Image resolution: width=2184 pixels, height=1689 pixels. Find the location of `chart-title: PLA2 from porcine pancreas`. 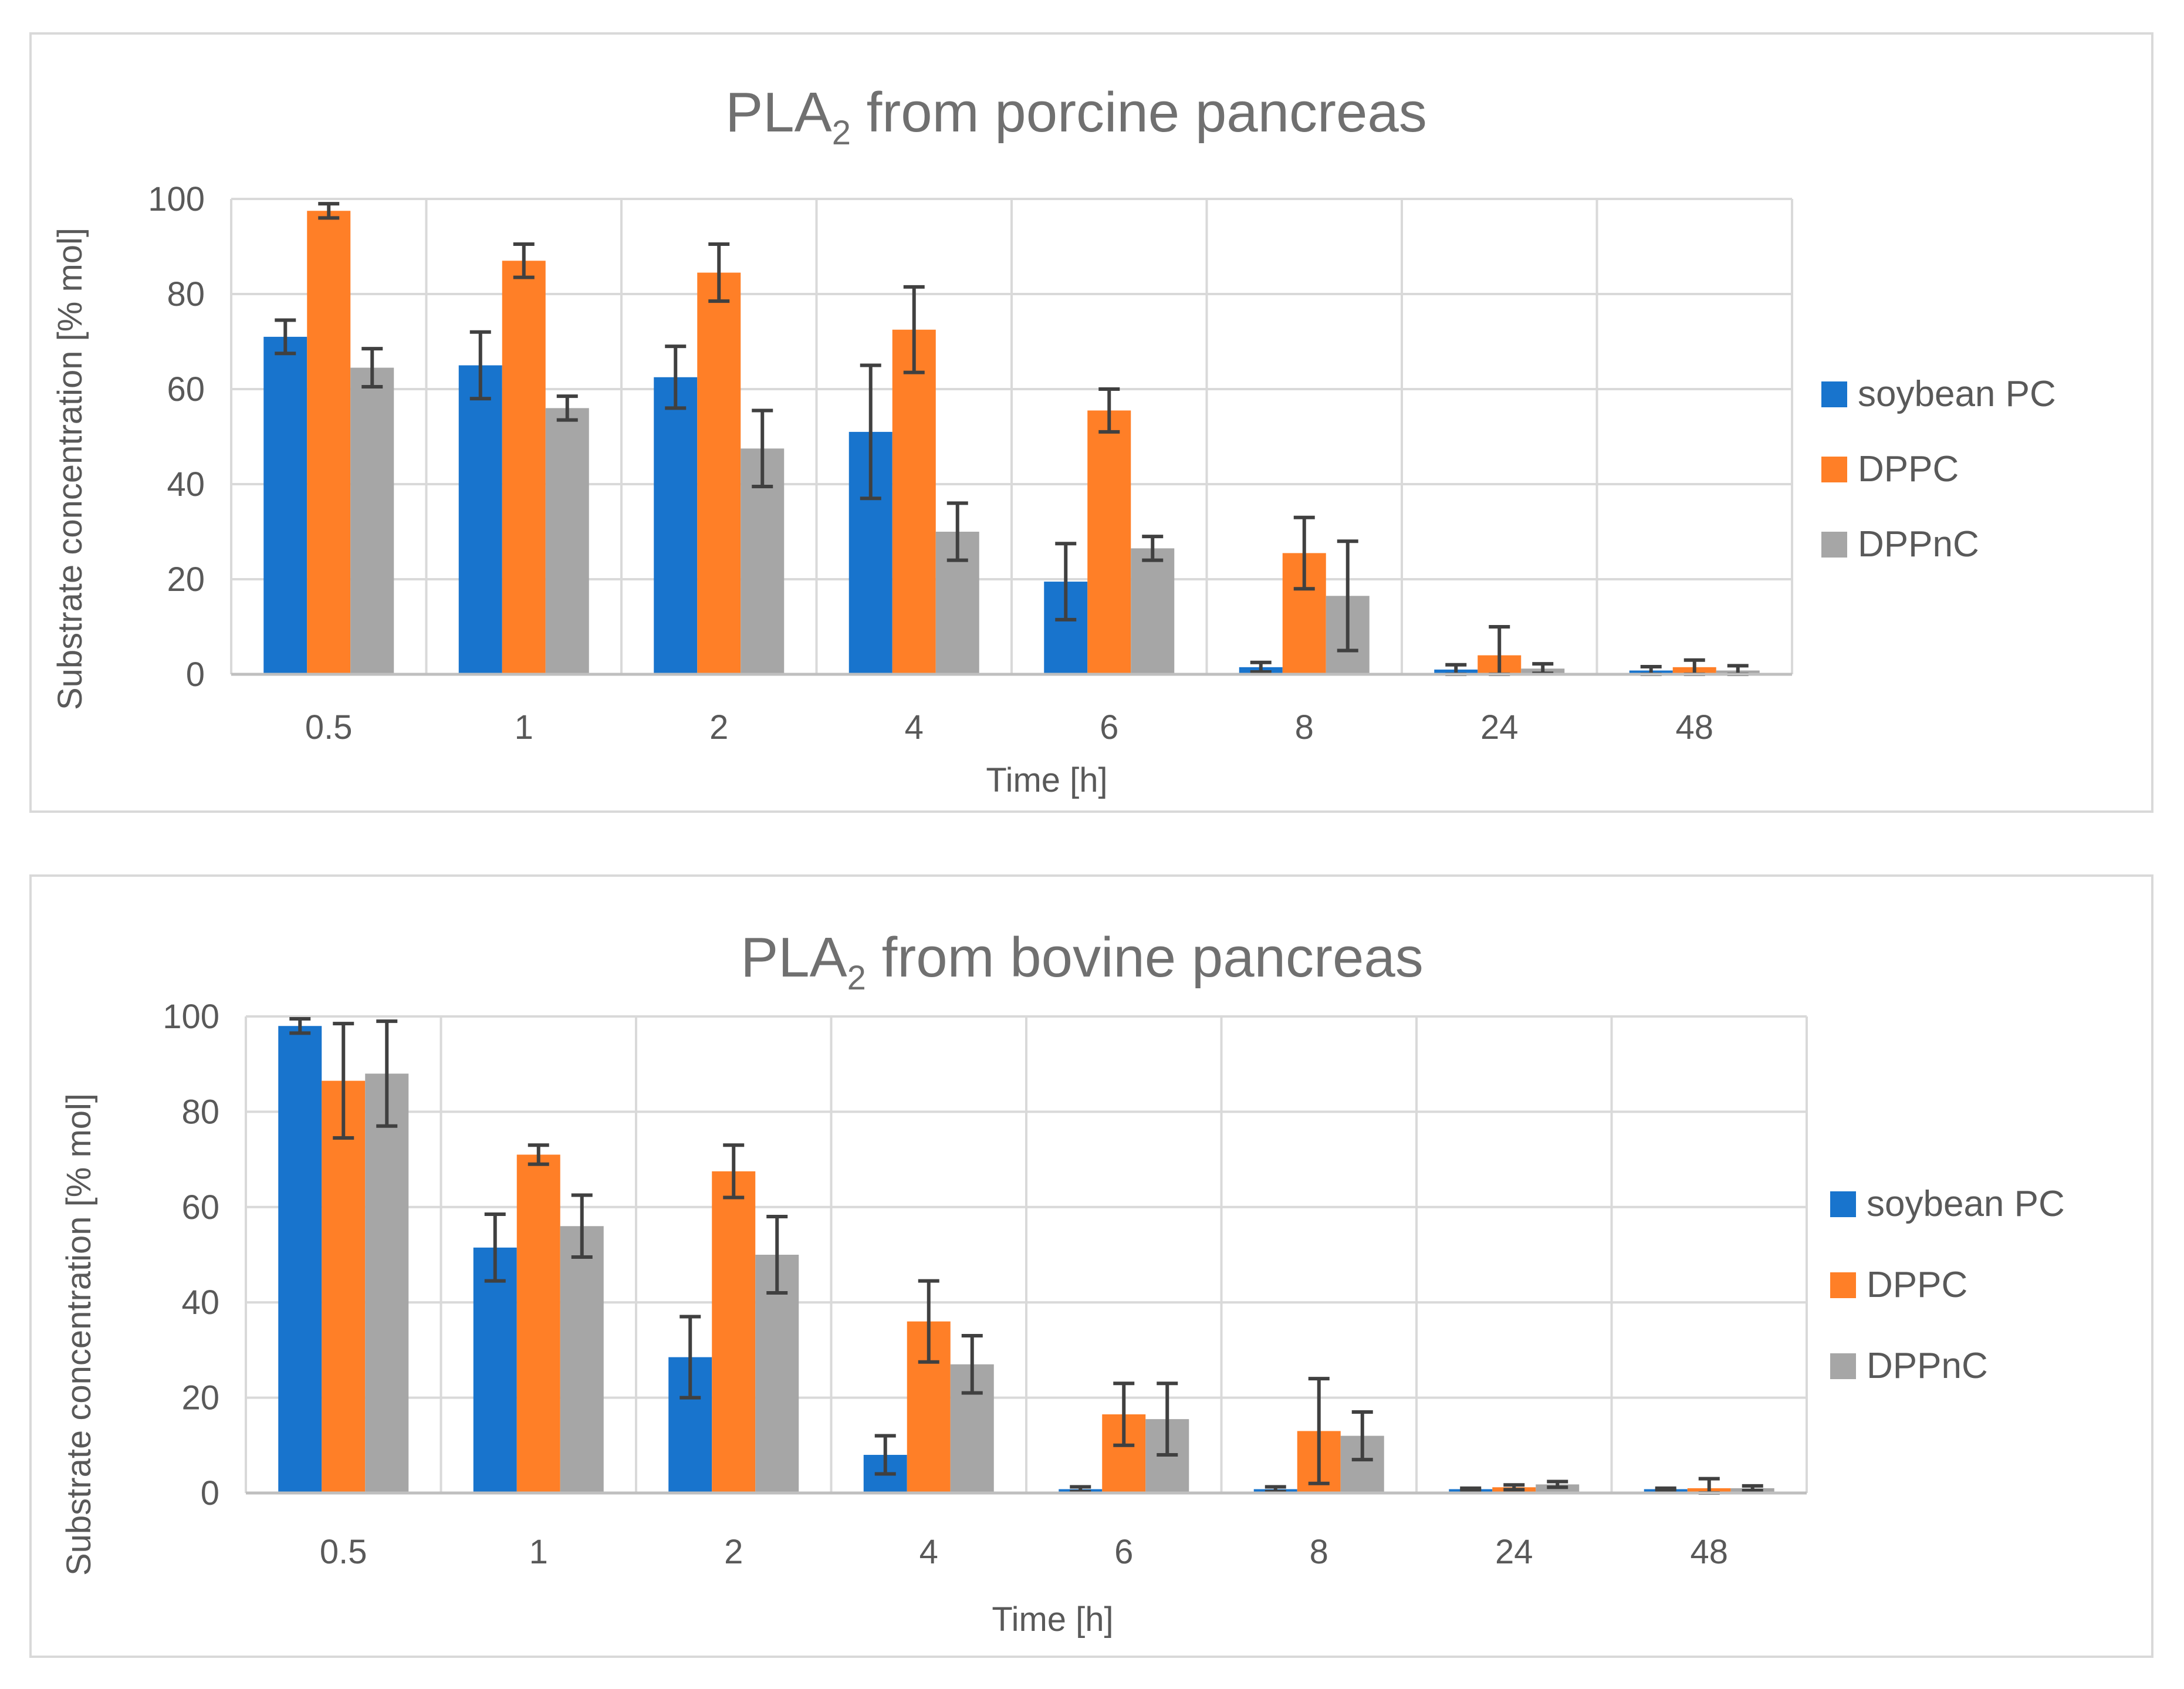

chart-title: PLA2 from porcine pancreas is located at coordinates (1076, 116).